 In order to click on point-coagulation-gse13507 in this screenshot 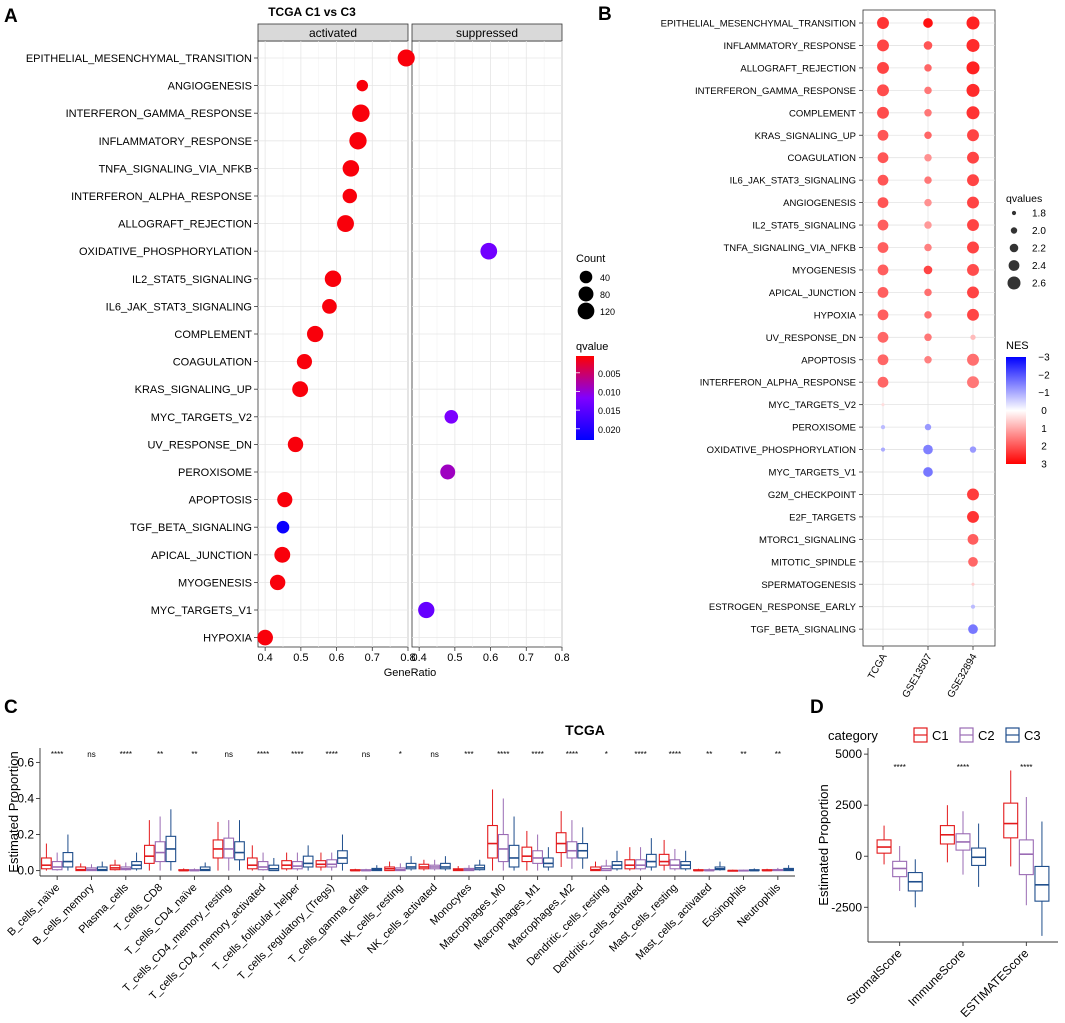, I will do `click(928, 157)`.